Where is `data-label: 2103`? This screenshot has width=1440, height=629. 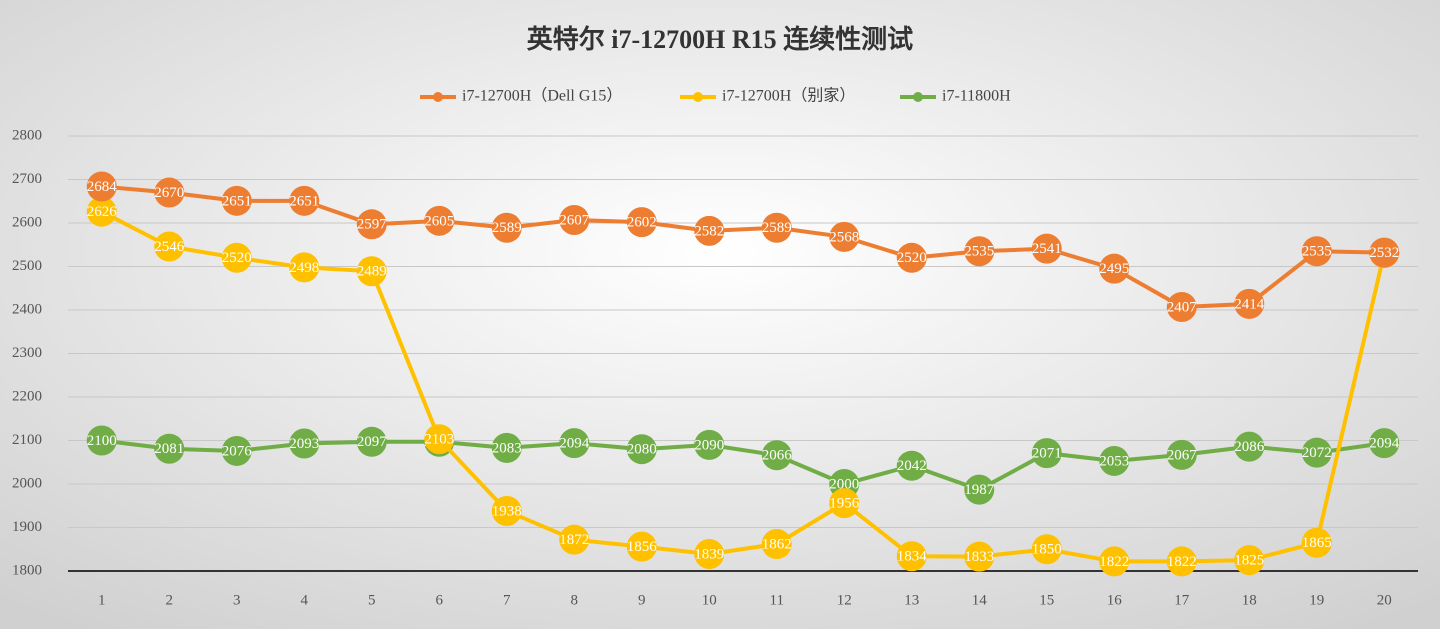
data-label: 2103 is located at coordinates (439, 440).